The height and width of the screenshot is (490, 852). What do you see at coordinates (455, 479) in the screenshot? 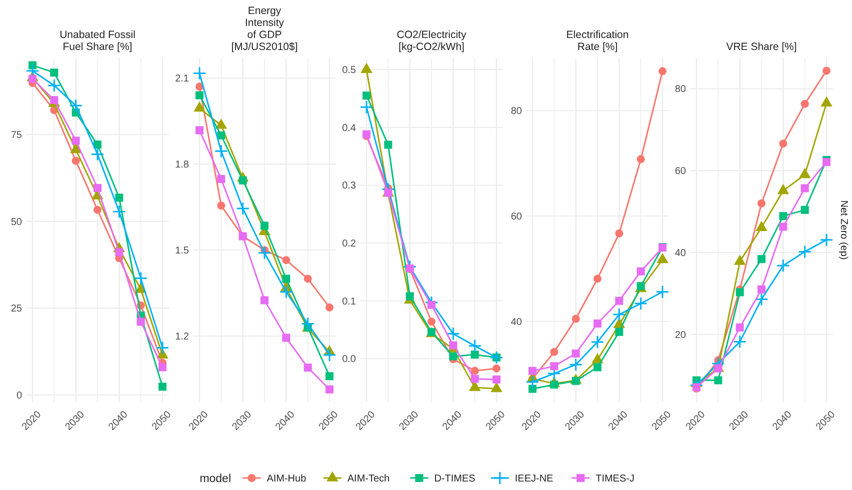
I see `legend-label: D-TIMES` at bounding box center [455, 479].